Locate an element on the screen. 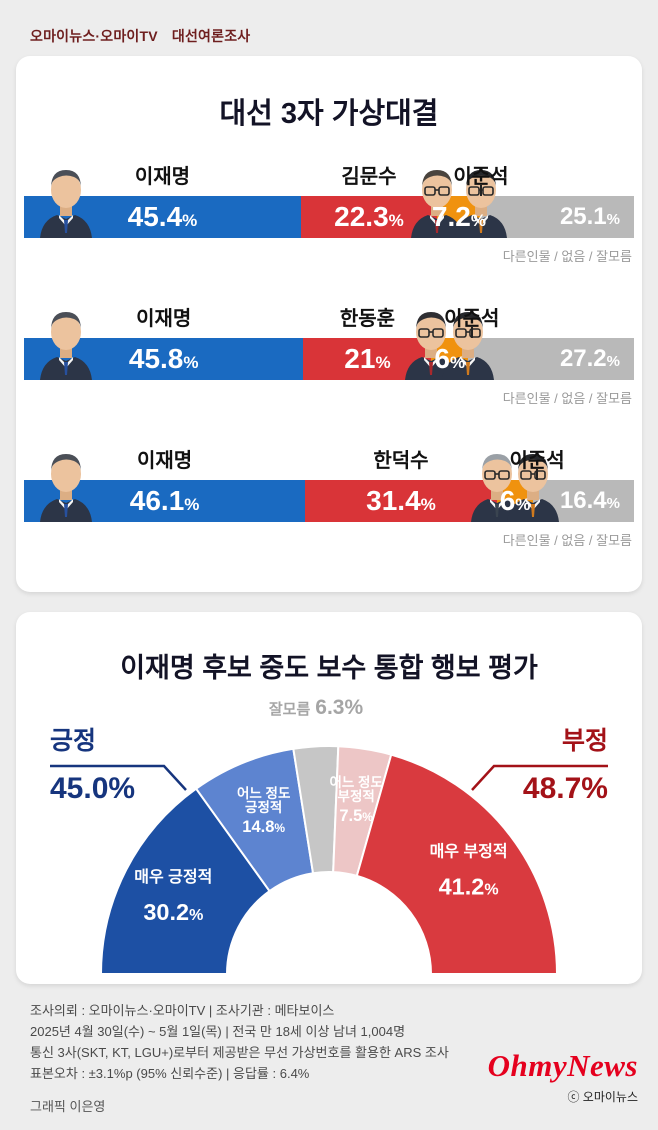 The width and height of the screenshot is (658, 1130). negative-percent: 48.7% is located at coordinates (565, 788).